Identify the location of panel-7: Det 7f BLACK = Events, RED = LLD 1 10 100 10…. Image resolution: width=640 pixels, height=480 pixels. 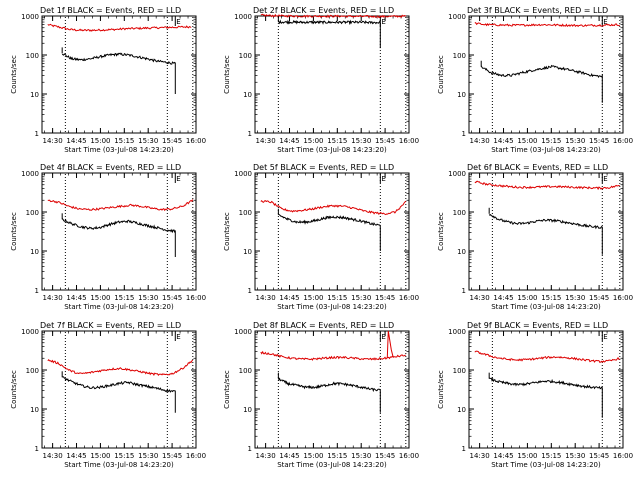
(108, 395).